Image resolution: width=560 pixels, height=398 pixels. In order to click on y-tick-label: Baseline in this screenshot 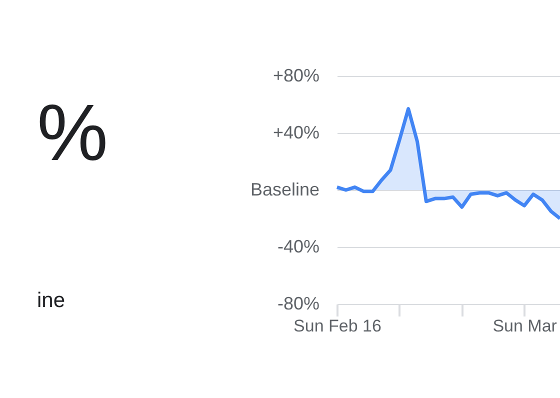, I will do `click(285, 190)`.